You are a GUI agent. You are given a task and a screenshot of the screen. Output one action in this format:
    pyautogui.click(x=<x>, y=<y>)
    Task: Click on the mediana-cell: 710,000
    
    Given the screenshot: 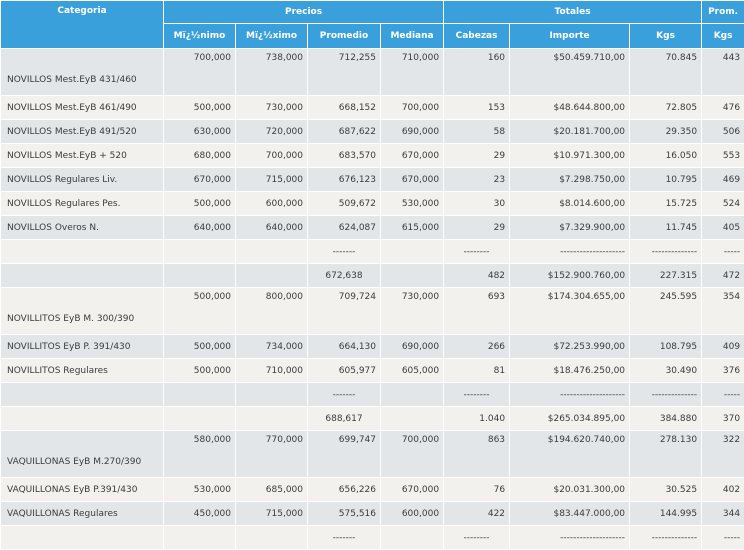 What is the action you would take?
    pyautogui.click(x=412, y=72)
    